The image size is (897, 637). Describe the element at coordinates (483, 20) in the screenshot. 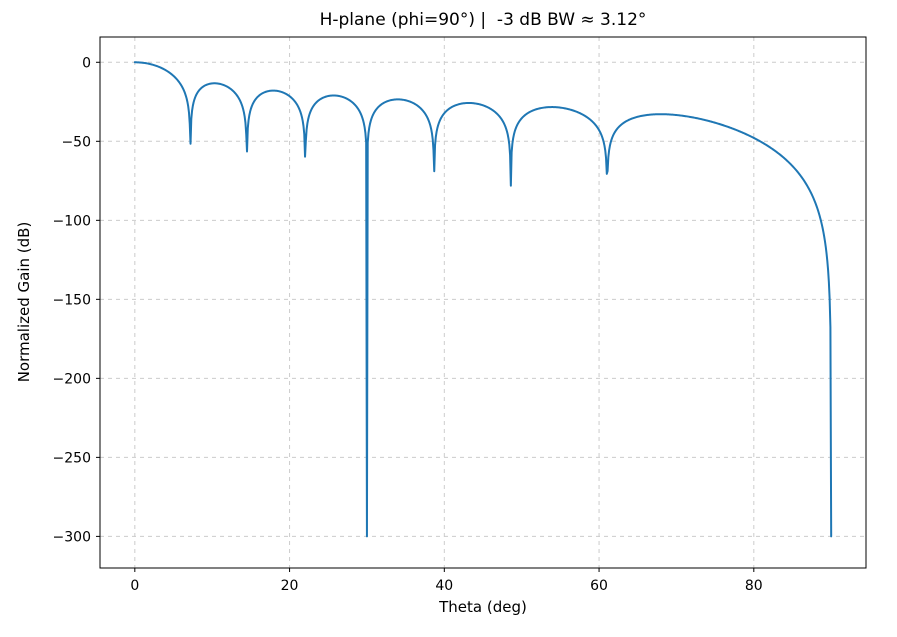

I see `chart-title: H-plane (phi=90°) | -3 dB BW ≈ 3.12°` at that location.